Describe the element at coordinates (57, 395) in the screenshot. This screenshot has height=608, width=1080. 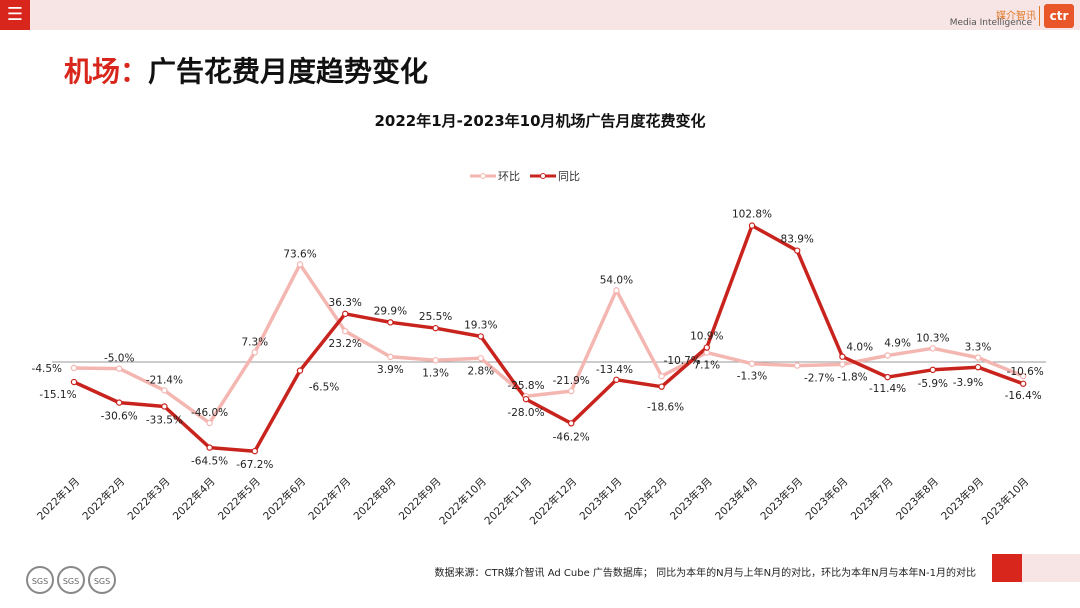
I see `yoy-data-label: -15.1%` at that location.